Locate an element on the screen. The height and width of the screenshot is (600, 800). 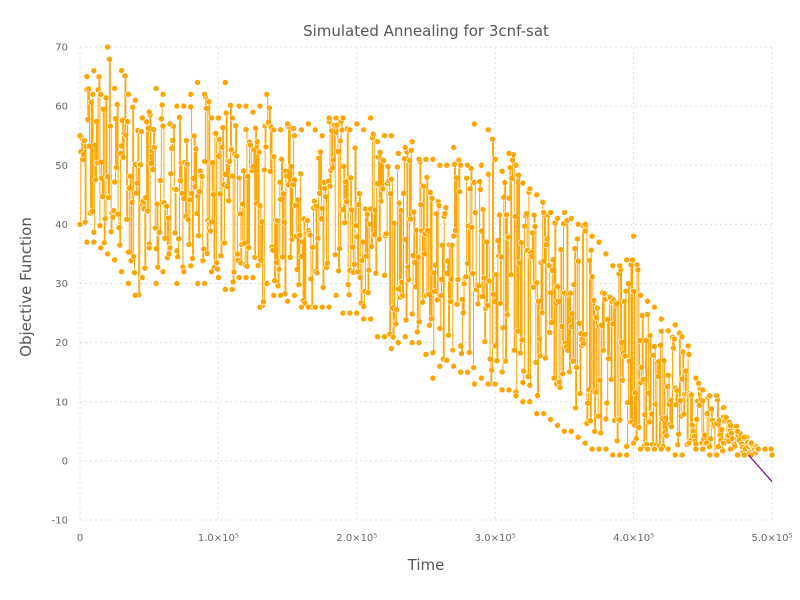
y-tick-label: 20 is located at coordinates (61, 343).